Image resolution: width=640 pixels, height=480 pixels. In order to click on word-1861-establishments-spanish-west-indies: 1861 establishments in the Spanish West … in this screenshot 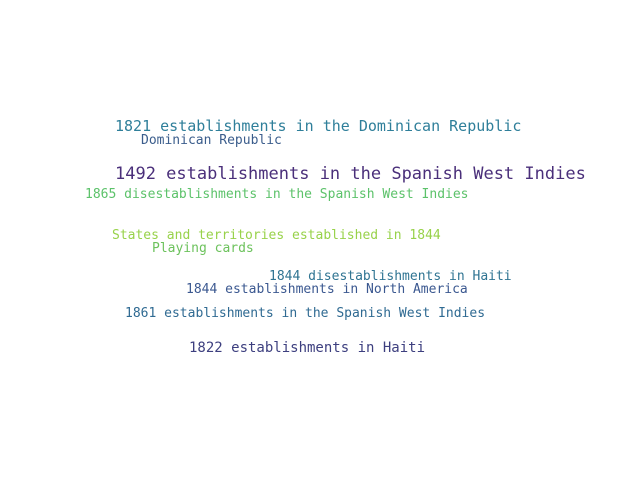, I will do `click(305, 313)`.